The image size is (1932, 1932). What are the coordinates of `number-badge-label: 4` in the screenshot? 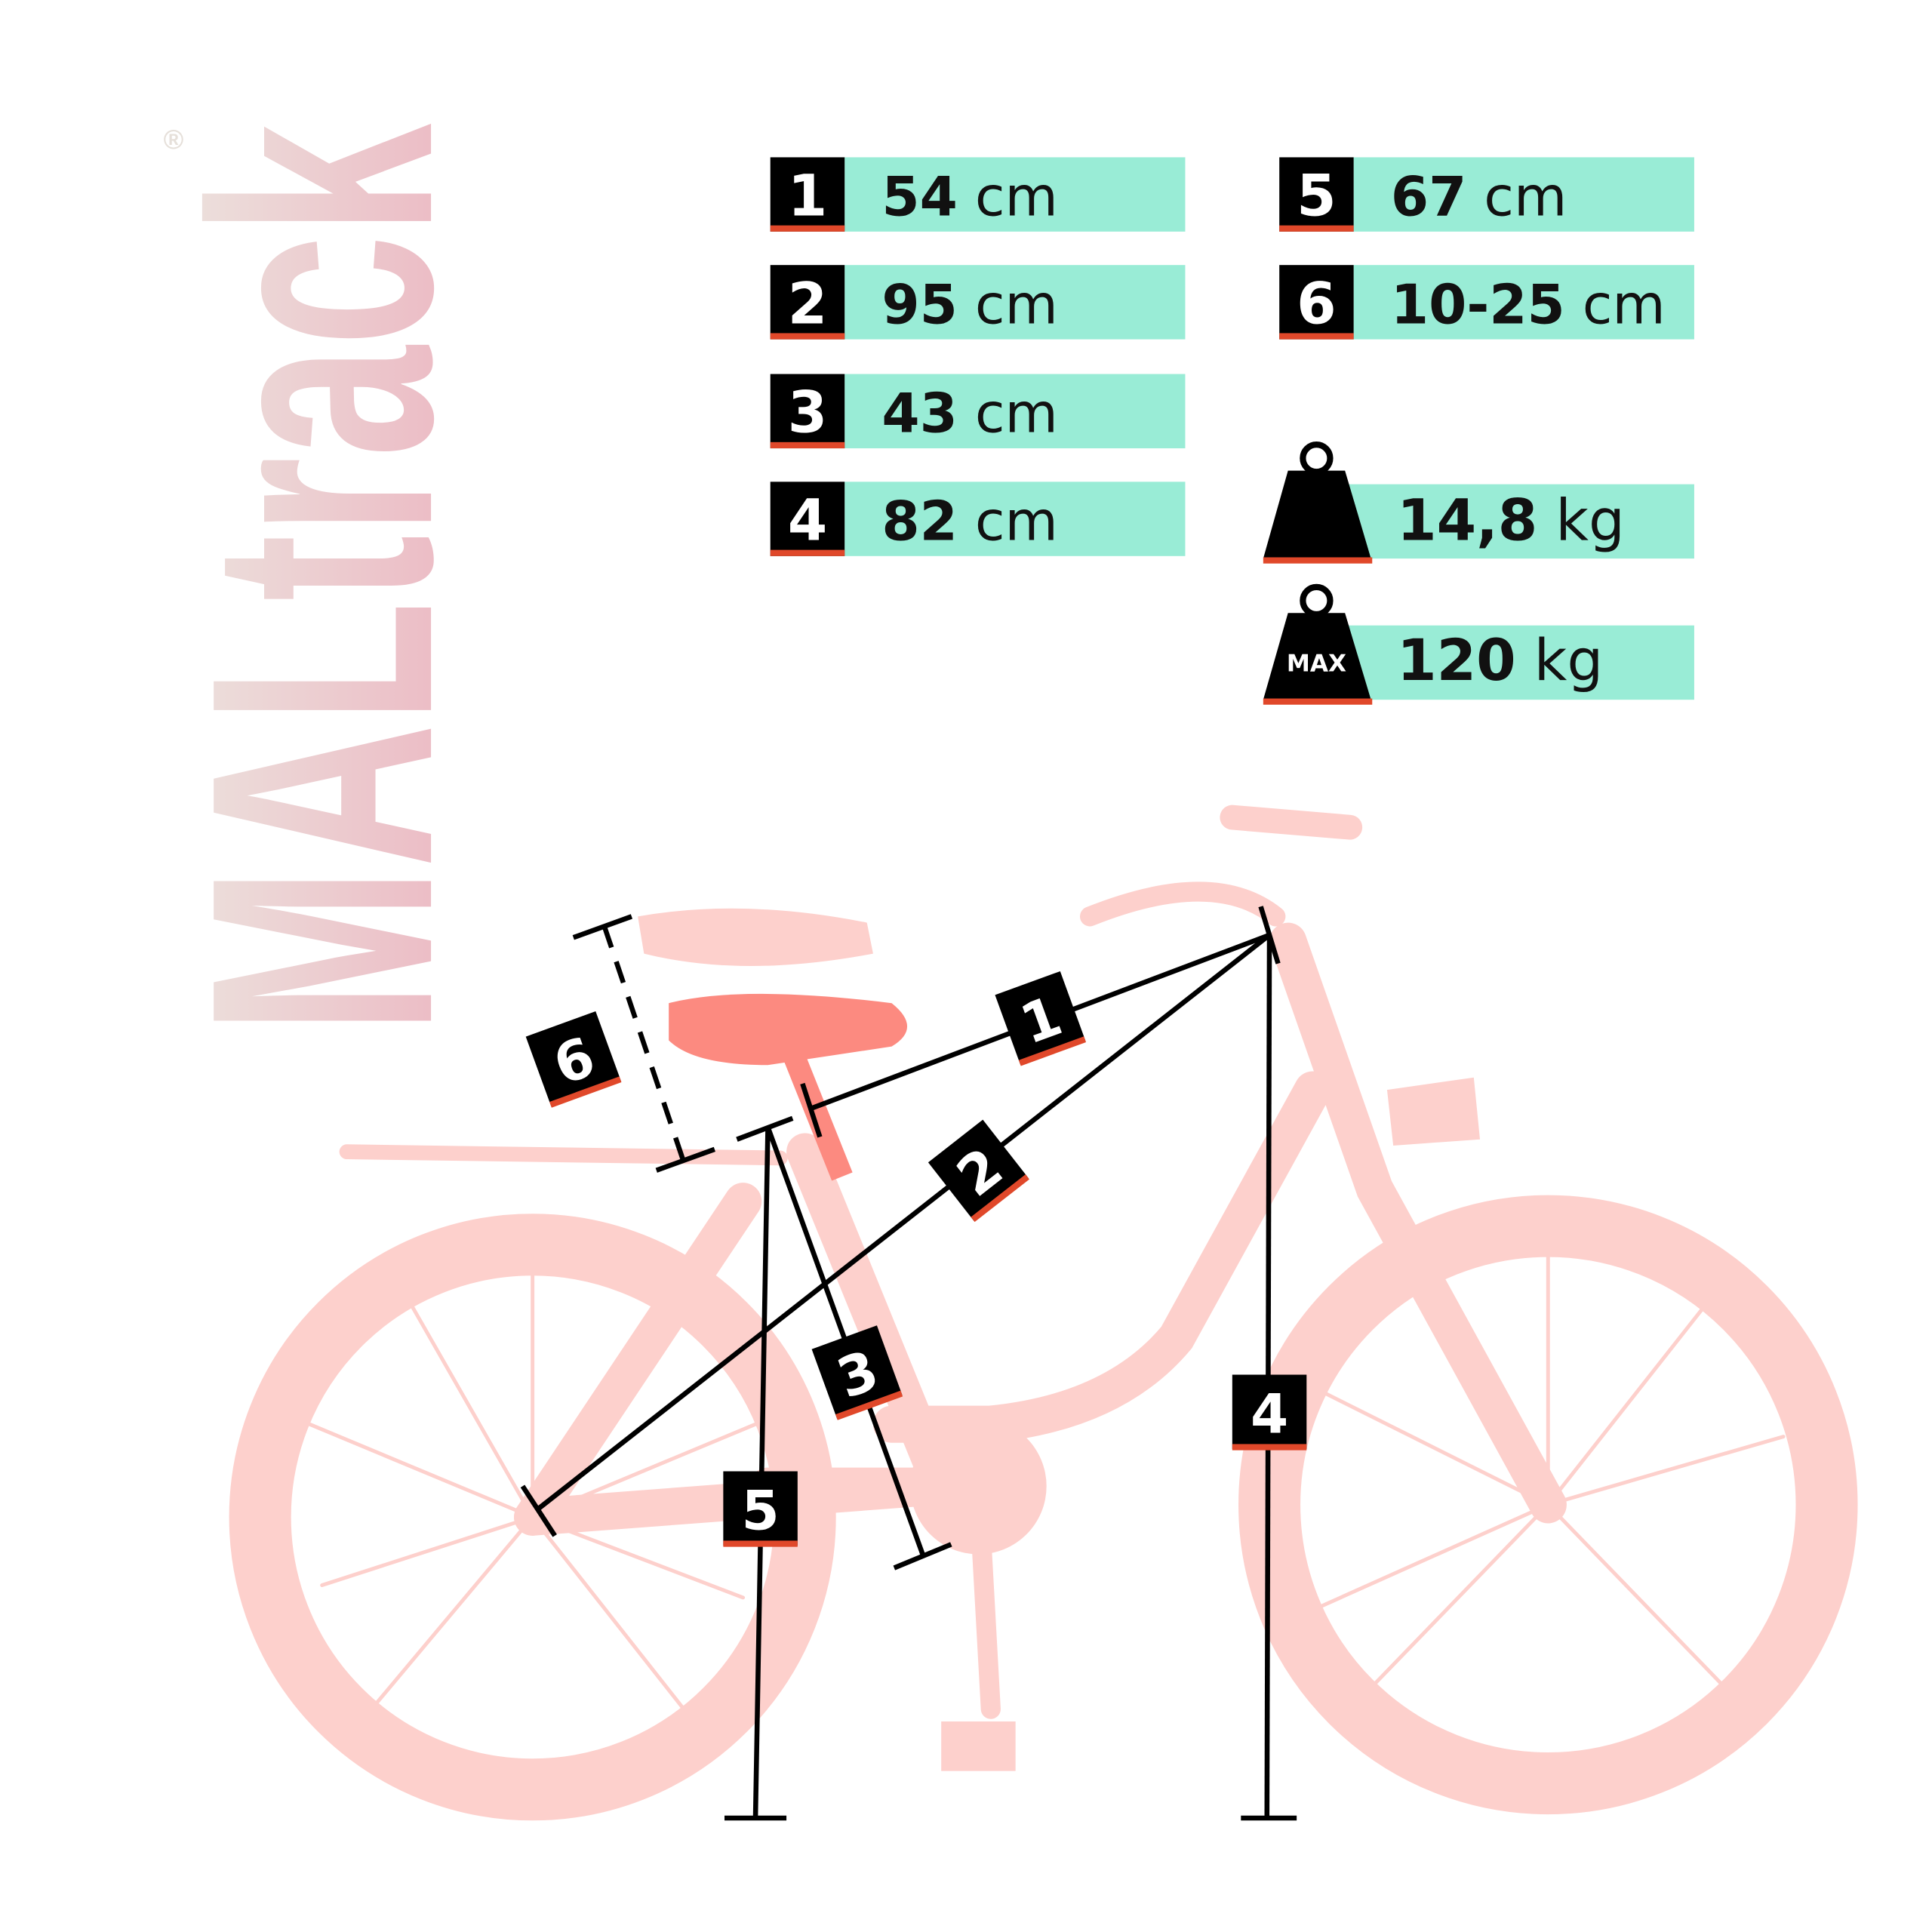 It's located at (808, 520).